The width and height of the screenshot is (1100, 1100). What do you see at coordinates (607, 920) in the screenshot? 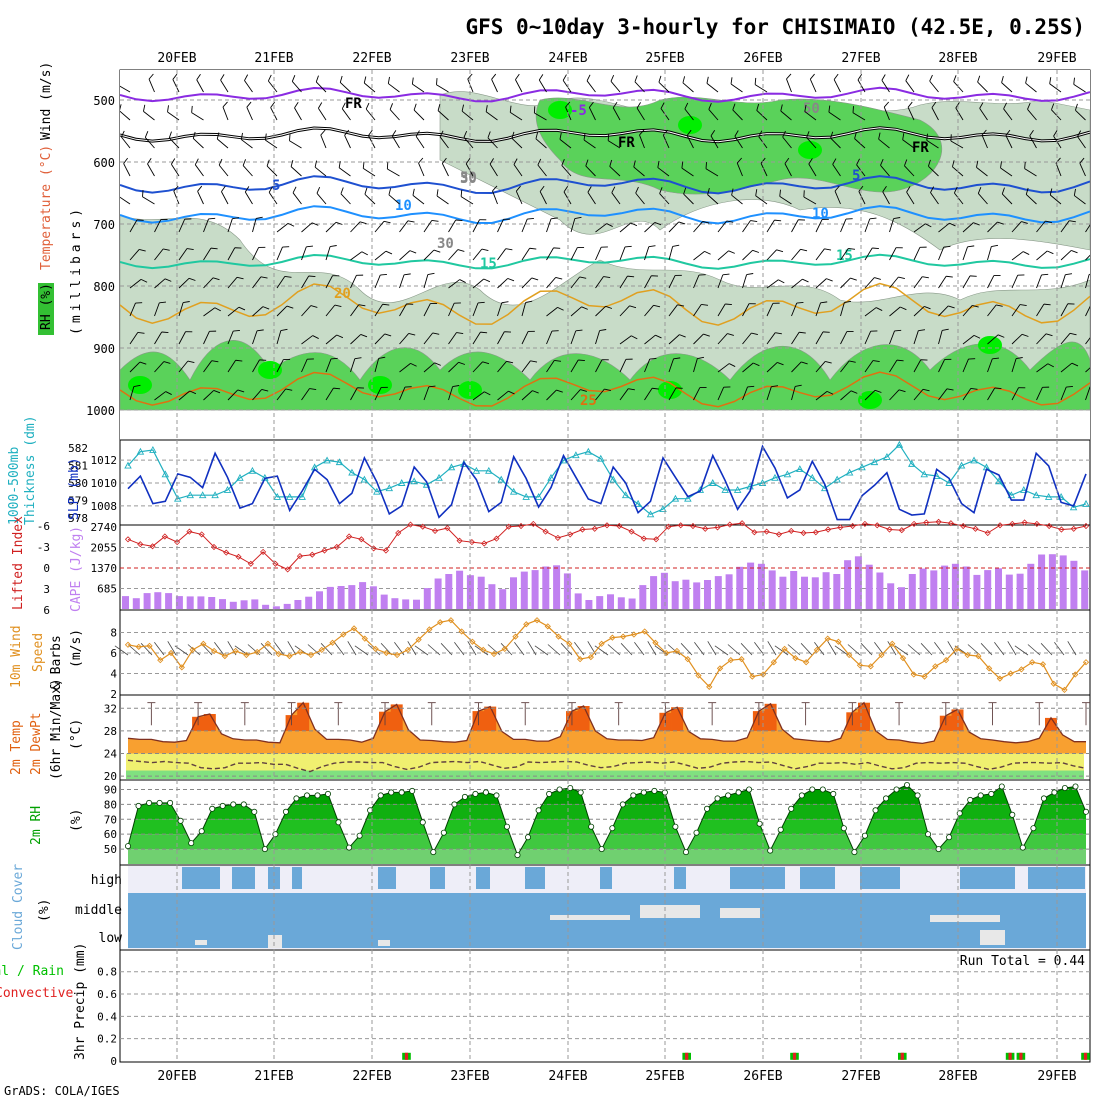
I see `cloud-middle-low` at bounding box center [607, 920].